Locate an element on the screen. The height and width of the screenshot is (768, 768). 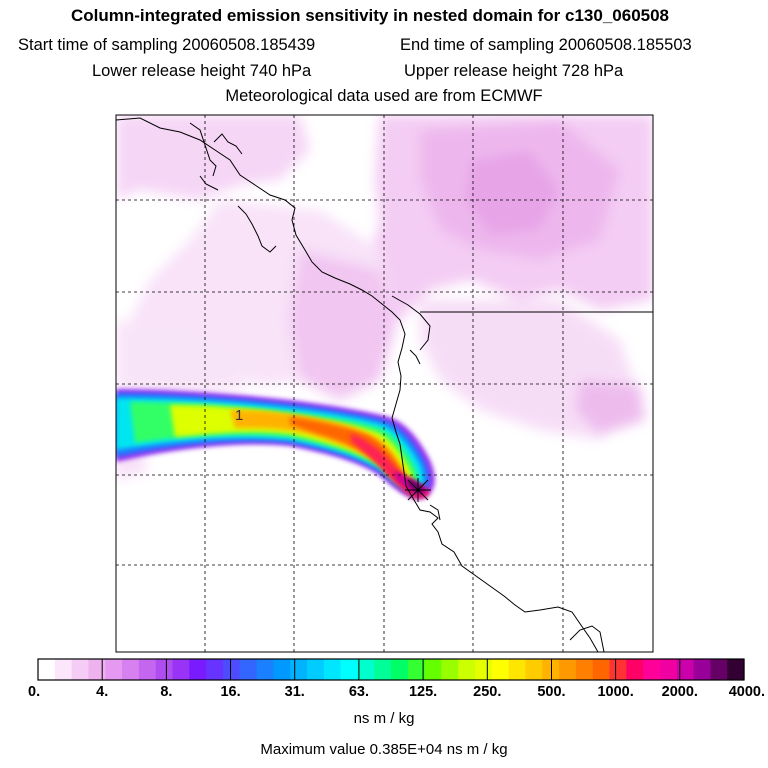
release-point-marker is located at coordinates (418, 490).